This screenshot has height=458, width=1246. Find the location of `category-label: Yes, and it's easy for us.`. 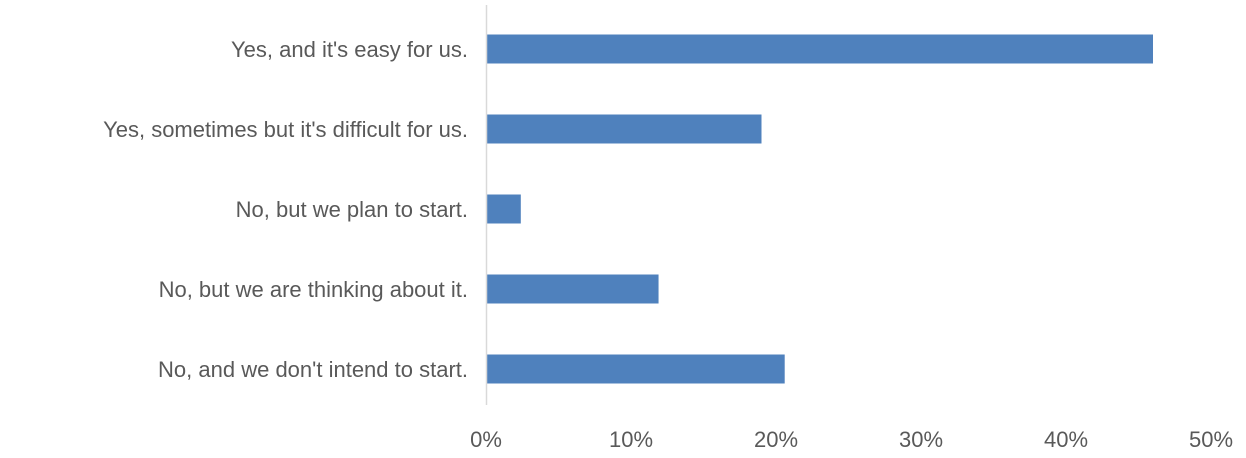

category-label: Yes, and it's easy for us. is located at coordinates (349, 49).